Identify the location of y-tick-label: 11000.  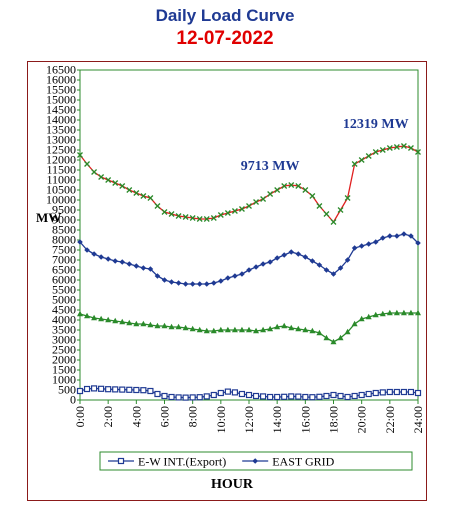
(61, 180).